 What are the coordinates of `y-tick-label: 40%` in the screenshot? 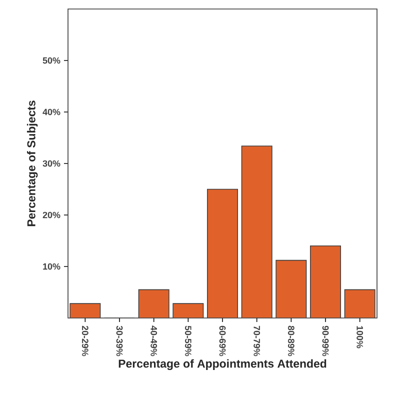 It's located at (51, 112).